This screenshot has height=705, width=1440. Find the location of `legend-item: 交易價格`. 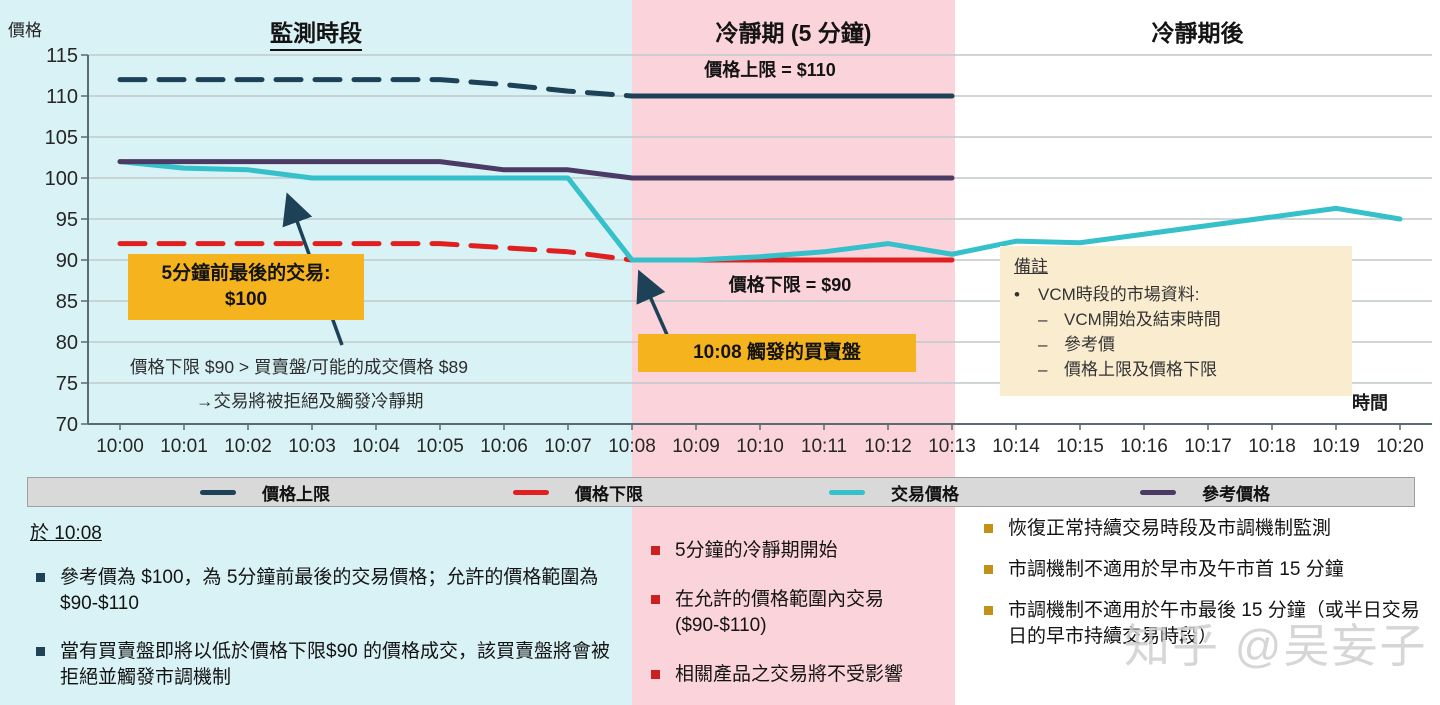

legend-item: 交易價格 is located at coordinates (894, 492).